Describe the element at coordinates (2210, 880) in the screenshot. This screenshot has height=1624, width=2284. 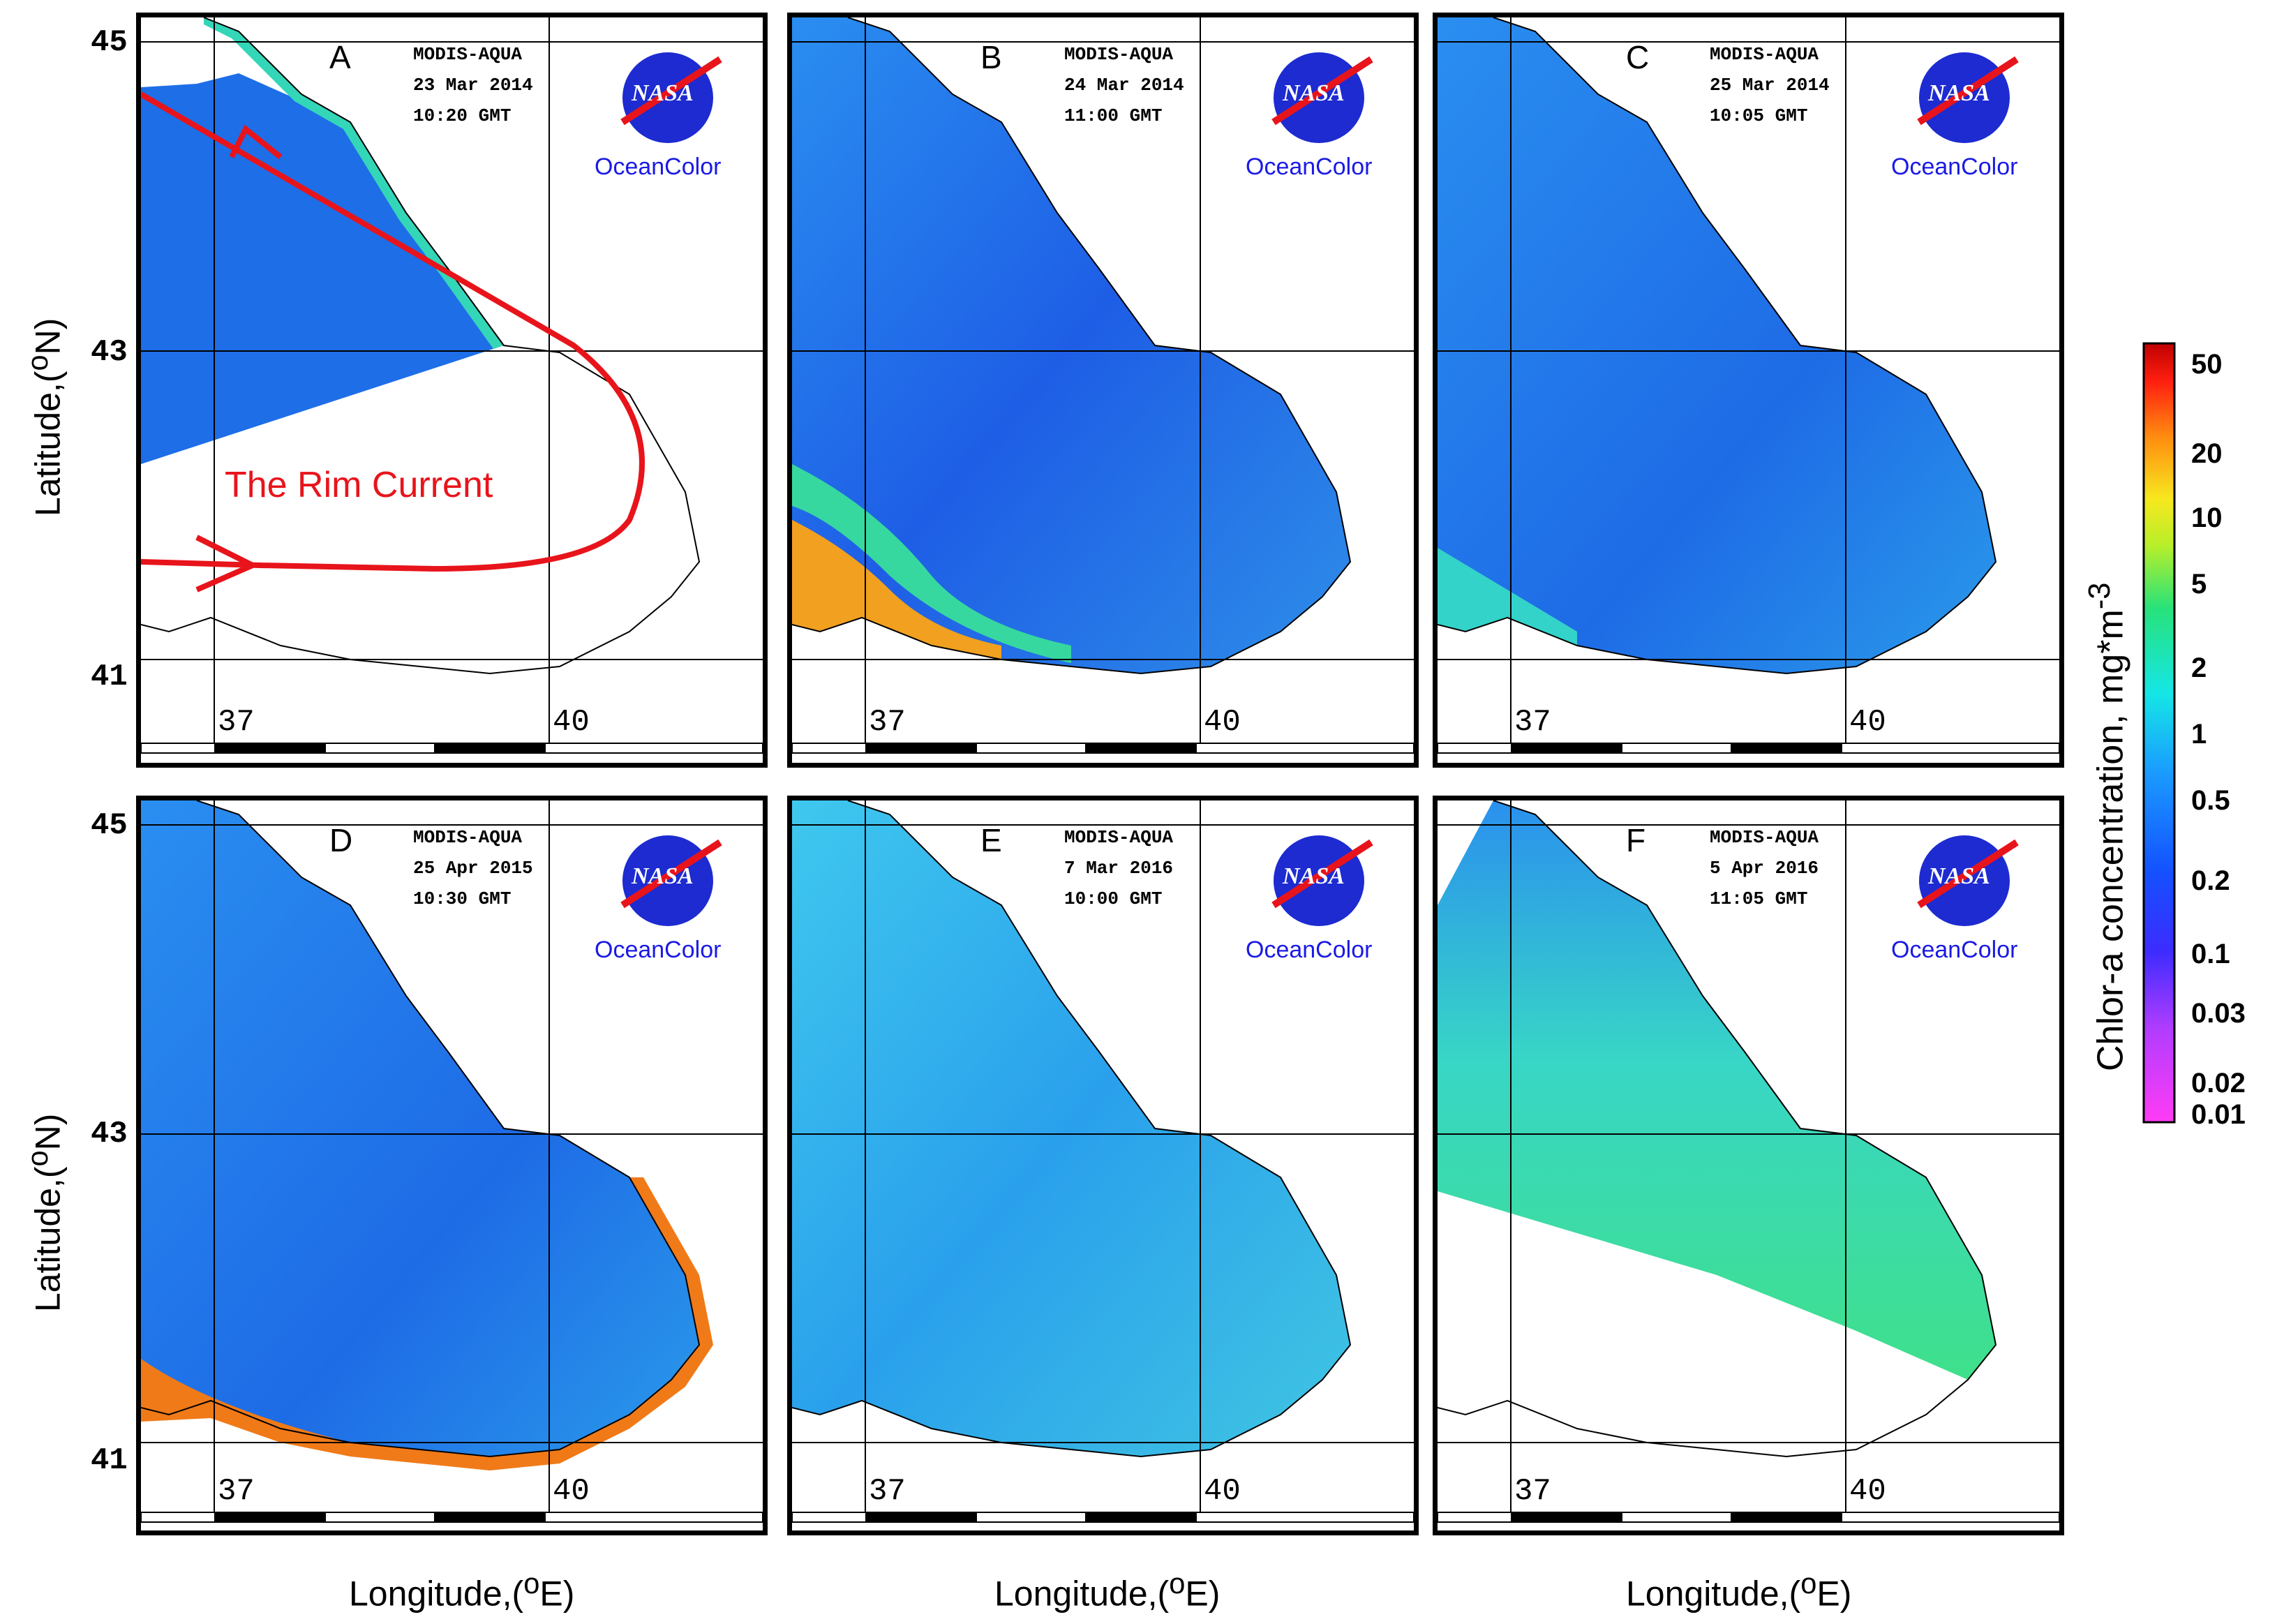
I see `cb-tick-0.2: 0.2` at that location.